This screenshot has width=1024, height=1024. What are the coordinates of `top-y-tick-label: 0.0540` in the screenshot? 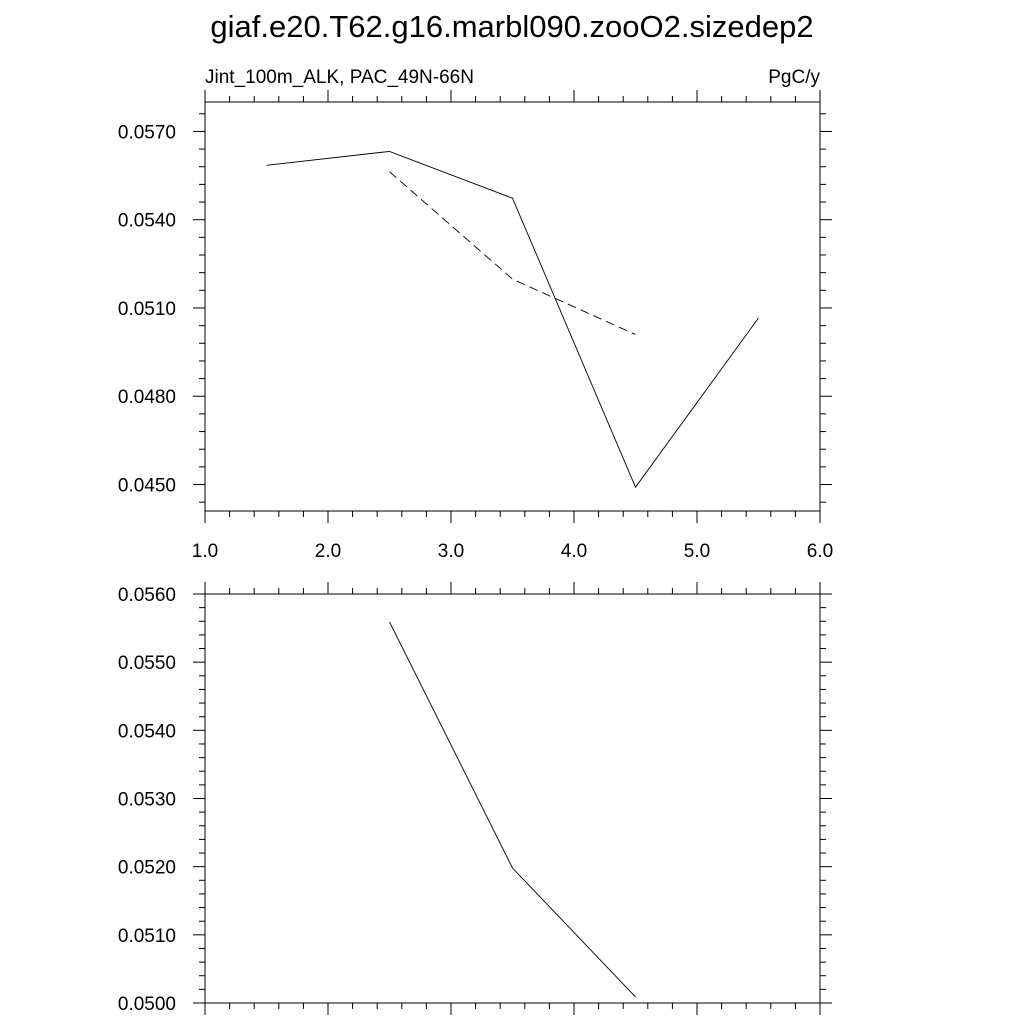 It's located at (147, 221).